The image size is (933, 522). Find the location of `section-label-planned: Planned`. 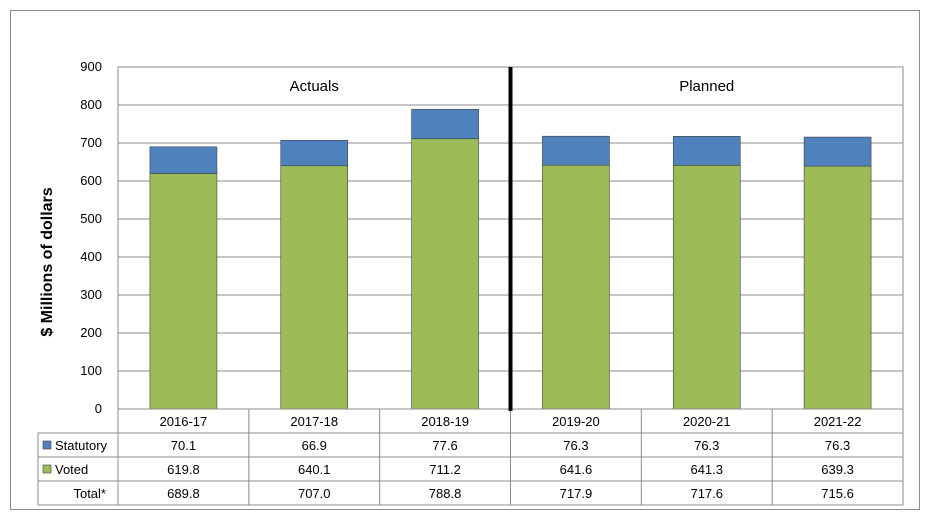

section-label-planned: Planned is located at coordinates (706, 86).